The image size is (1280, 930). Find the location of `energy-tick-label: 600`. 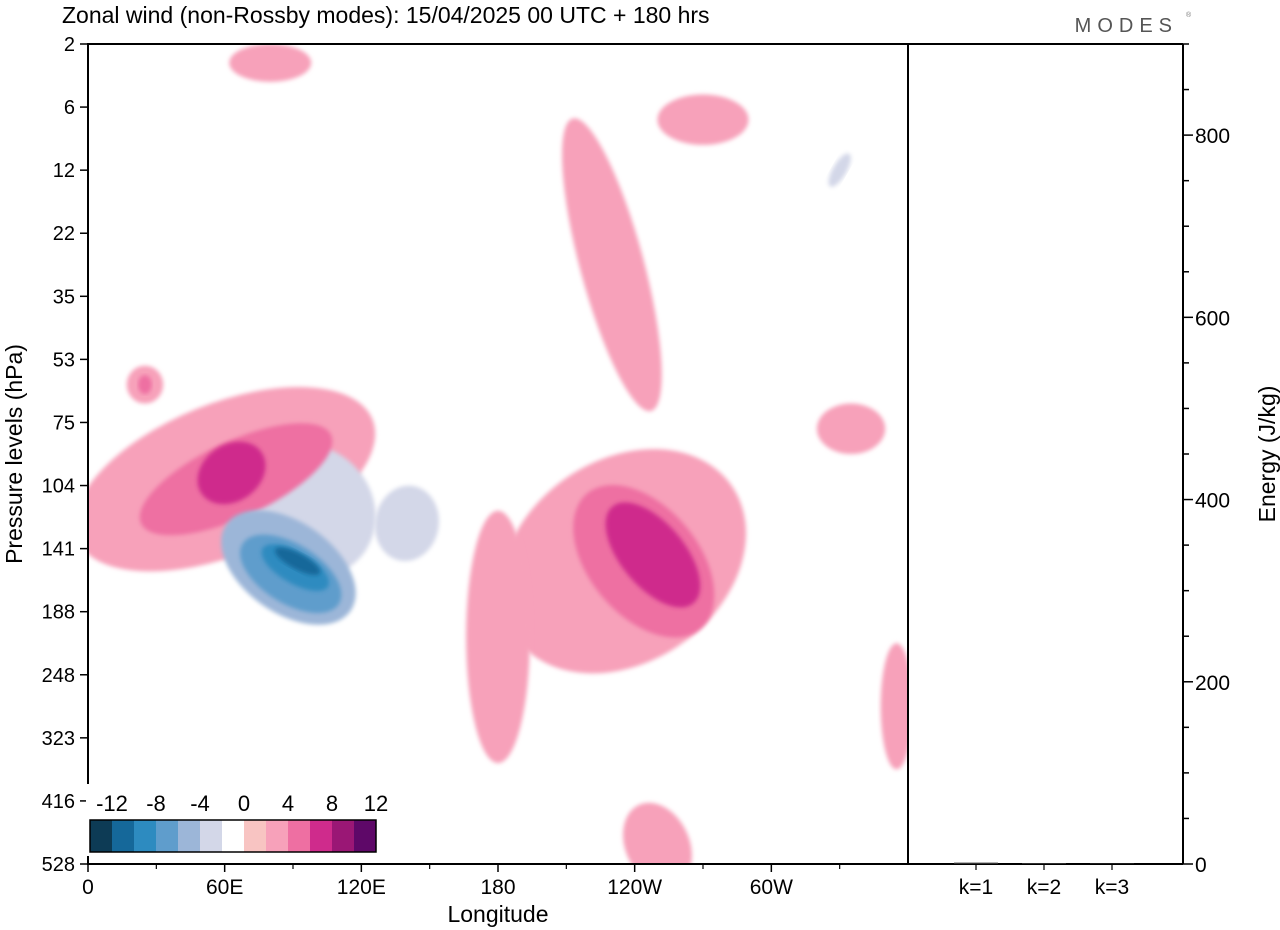

energy-tick-label: 600 is located at coordinates (1212, 318).